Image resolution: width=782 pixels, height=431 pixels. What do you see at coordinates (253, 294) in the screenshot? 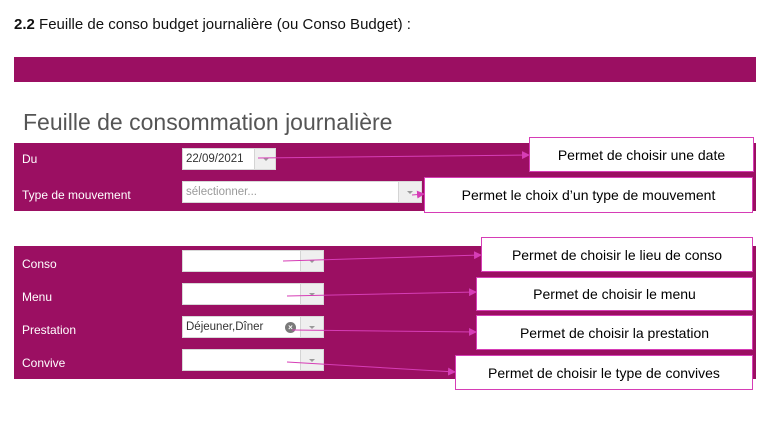
I see `menu-select` at bounding box center [253, 294].